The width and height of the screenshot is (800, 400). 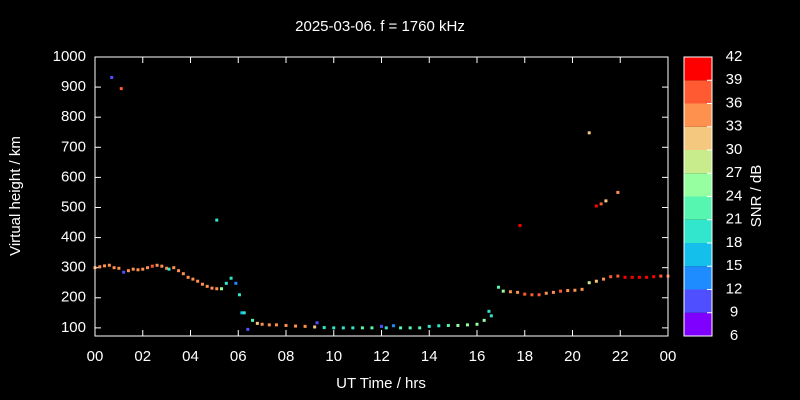 What do you see at coordinates (333, 356) in the screenshot?
I see `x-tick-label: 10` at bounding box center [333, 356].